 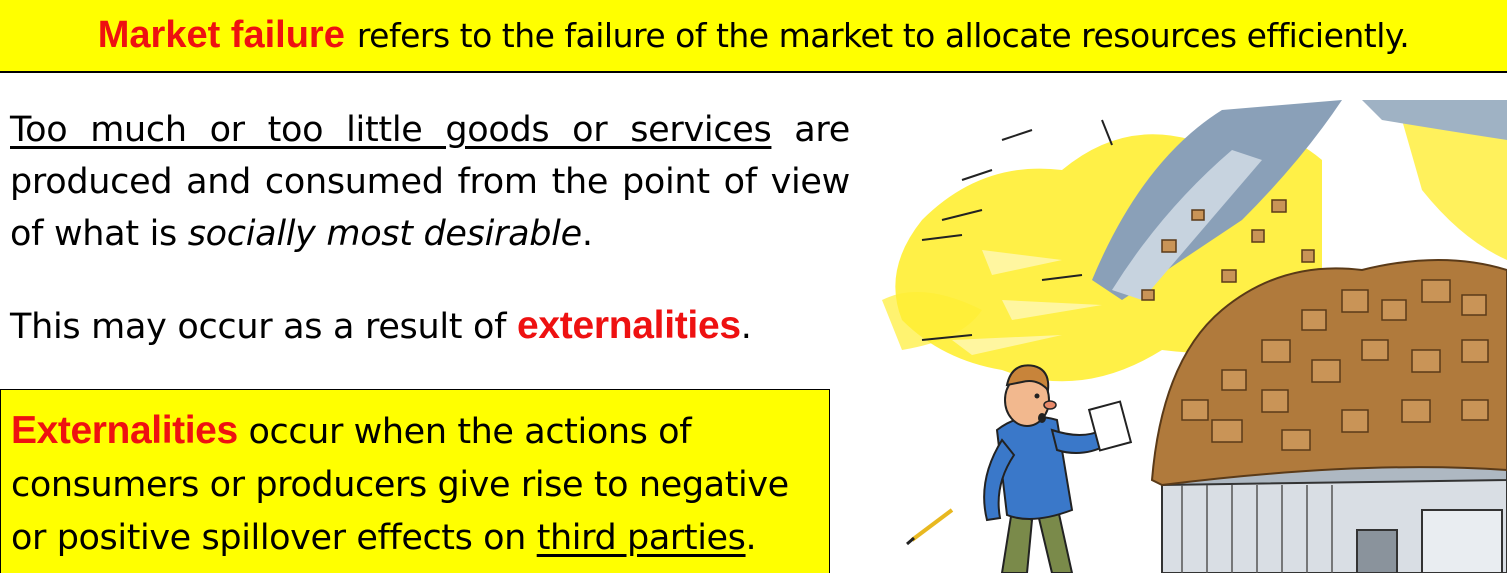 What do you see at coordinates (1324, 343) in the screenshot?
I see `box-pile-icon` at bounding box center [1324, 343].